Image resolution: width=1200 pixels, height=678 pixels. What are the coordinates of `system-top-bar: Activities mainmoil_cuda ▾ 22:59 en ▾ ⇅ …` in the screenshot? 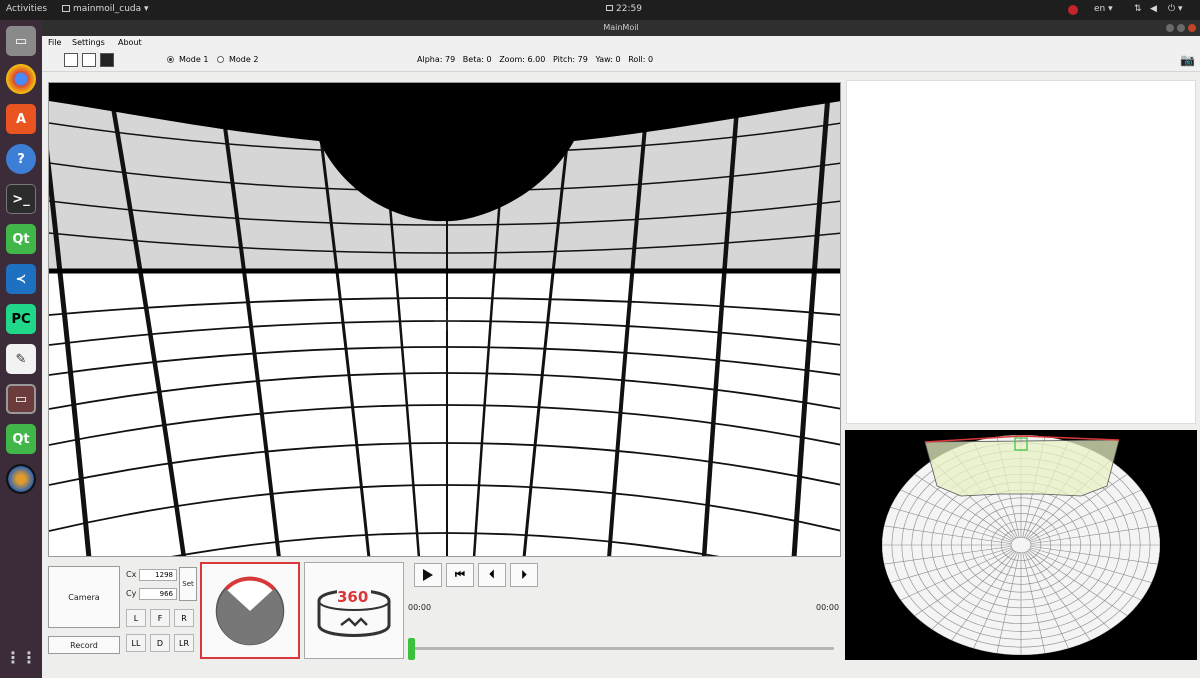 It's located at (600, 10).